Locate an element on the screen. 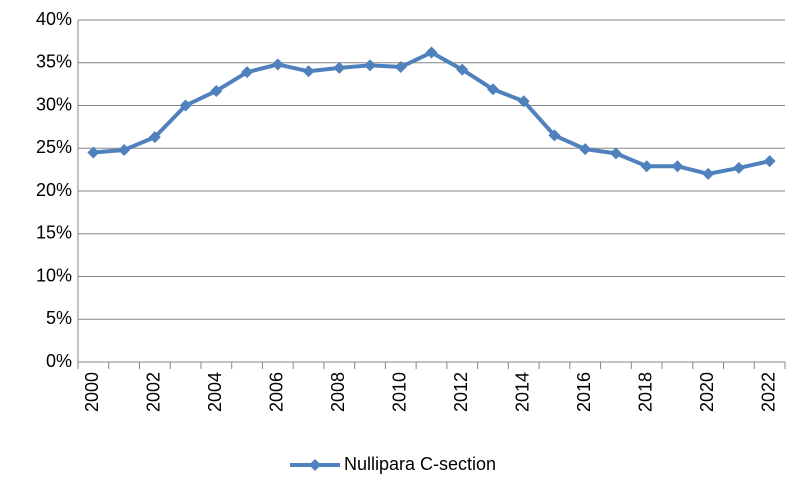  x-tick-label: 2018 is located at coordinates (645, 392).